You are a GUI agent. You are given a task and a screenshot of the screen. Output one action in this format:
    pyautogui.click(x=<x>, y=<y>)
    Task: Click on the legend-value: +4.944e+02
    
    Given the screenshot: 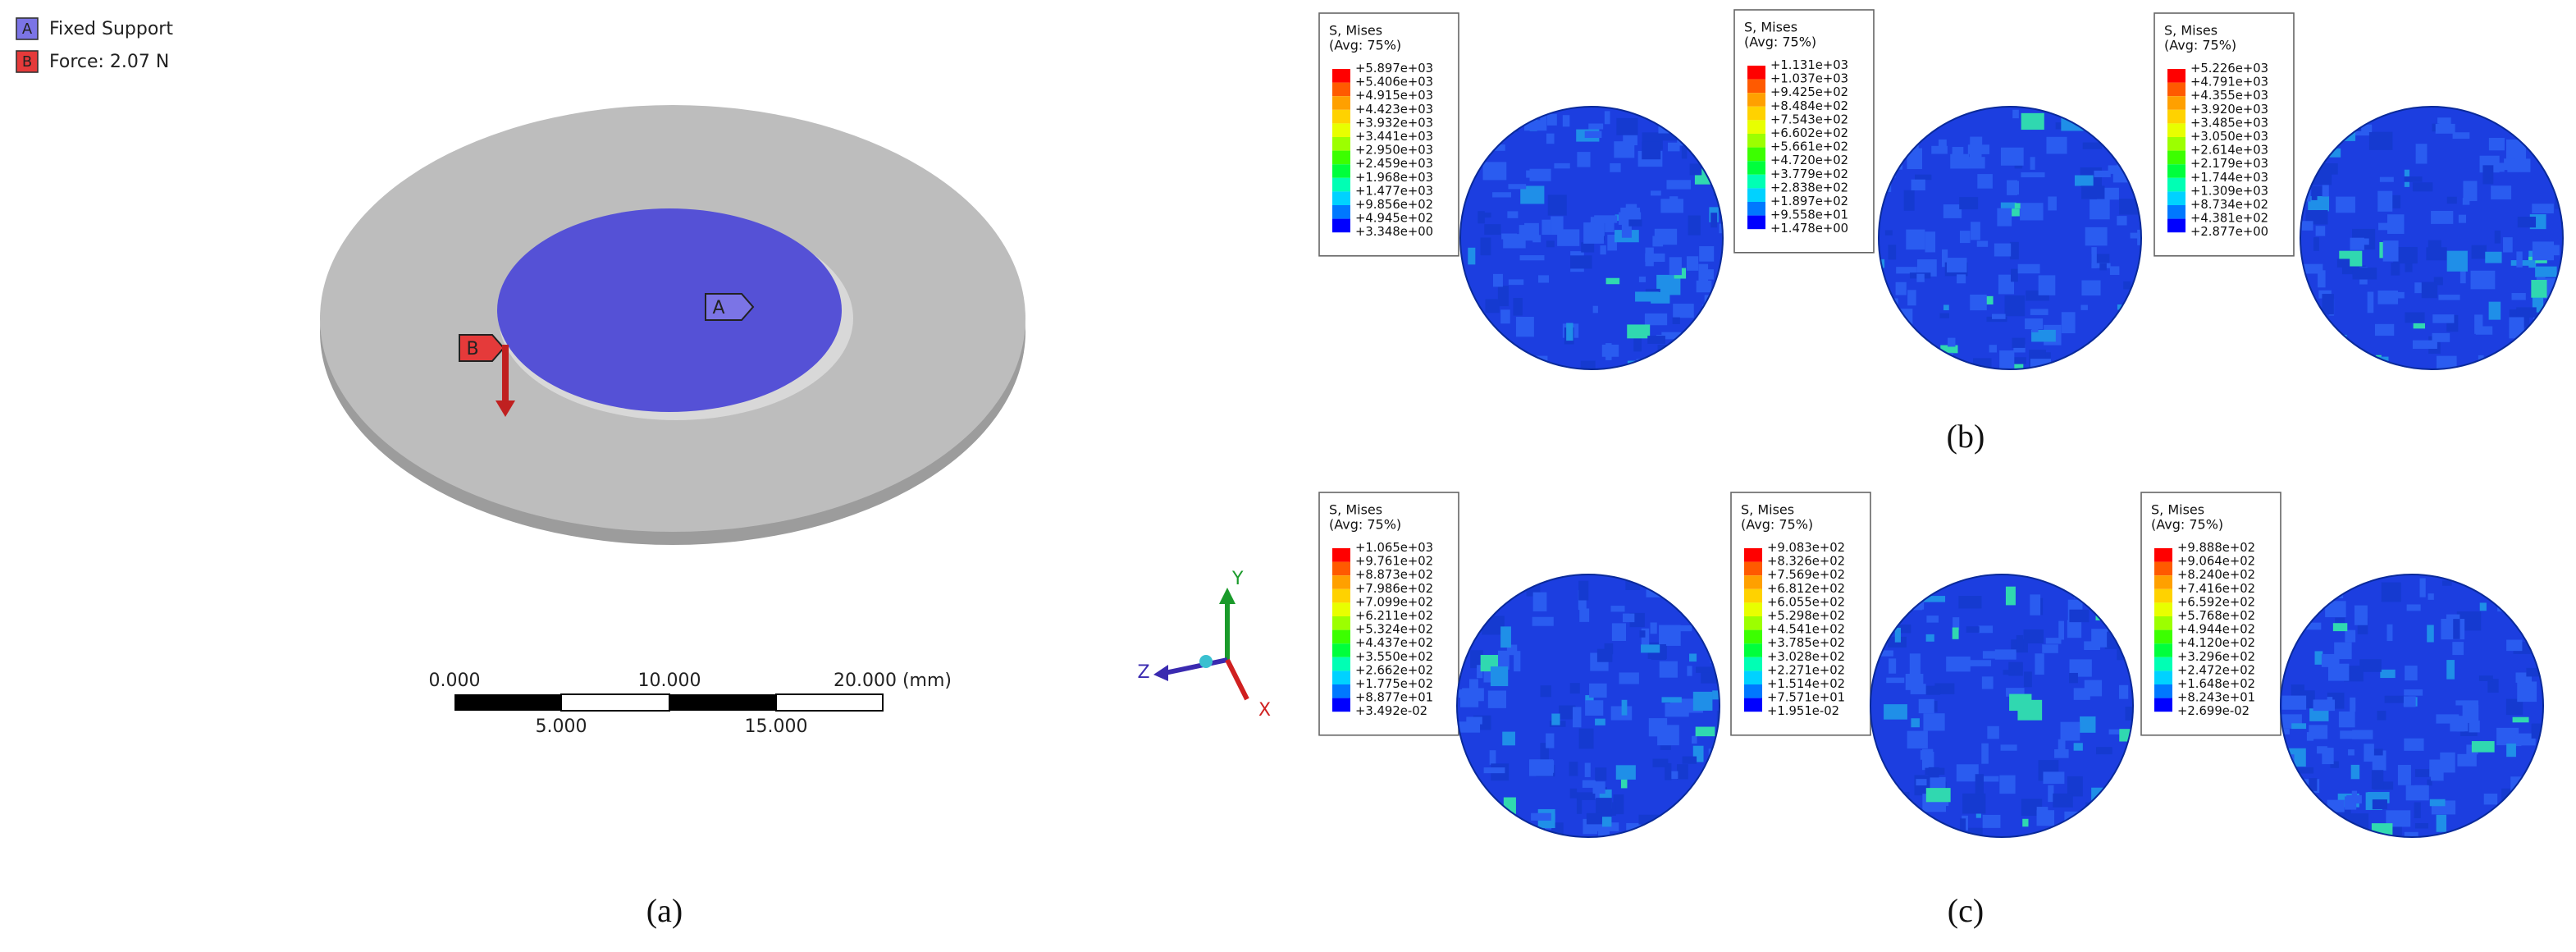 What is the action you would take?
    pyautogui.click(x=2216, y=630)
    